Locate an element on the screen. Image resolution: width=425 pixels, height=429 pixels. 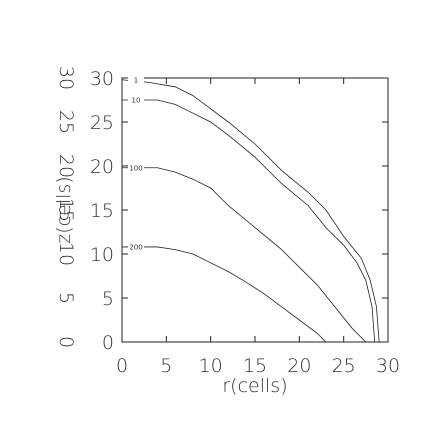
x-axis-label: r(cells) is located at coordinates (254, 386).